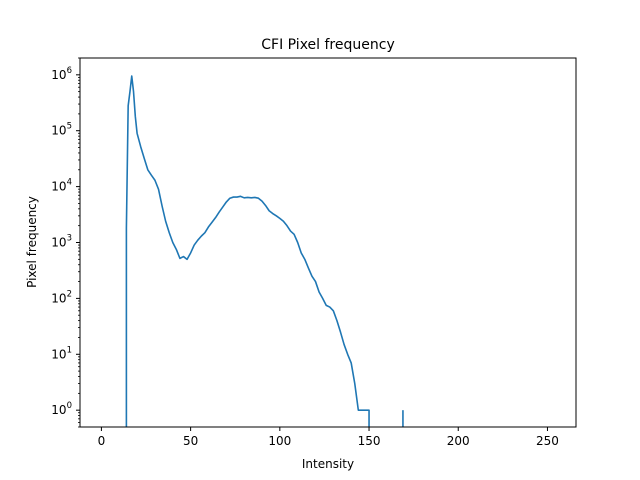  I want to click on y-tick-label: 10⁶, so click(61, 74).